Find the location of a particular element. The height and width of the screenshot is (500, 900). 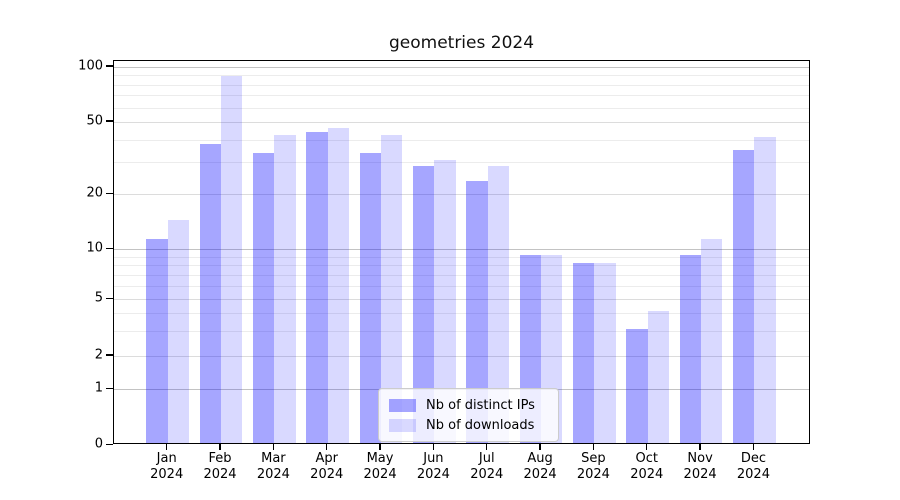

x-tick-label: Feb 2024 is located at coordinates (220, 466).